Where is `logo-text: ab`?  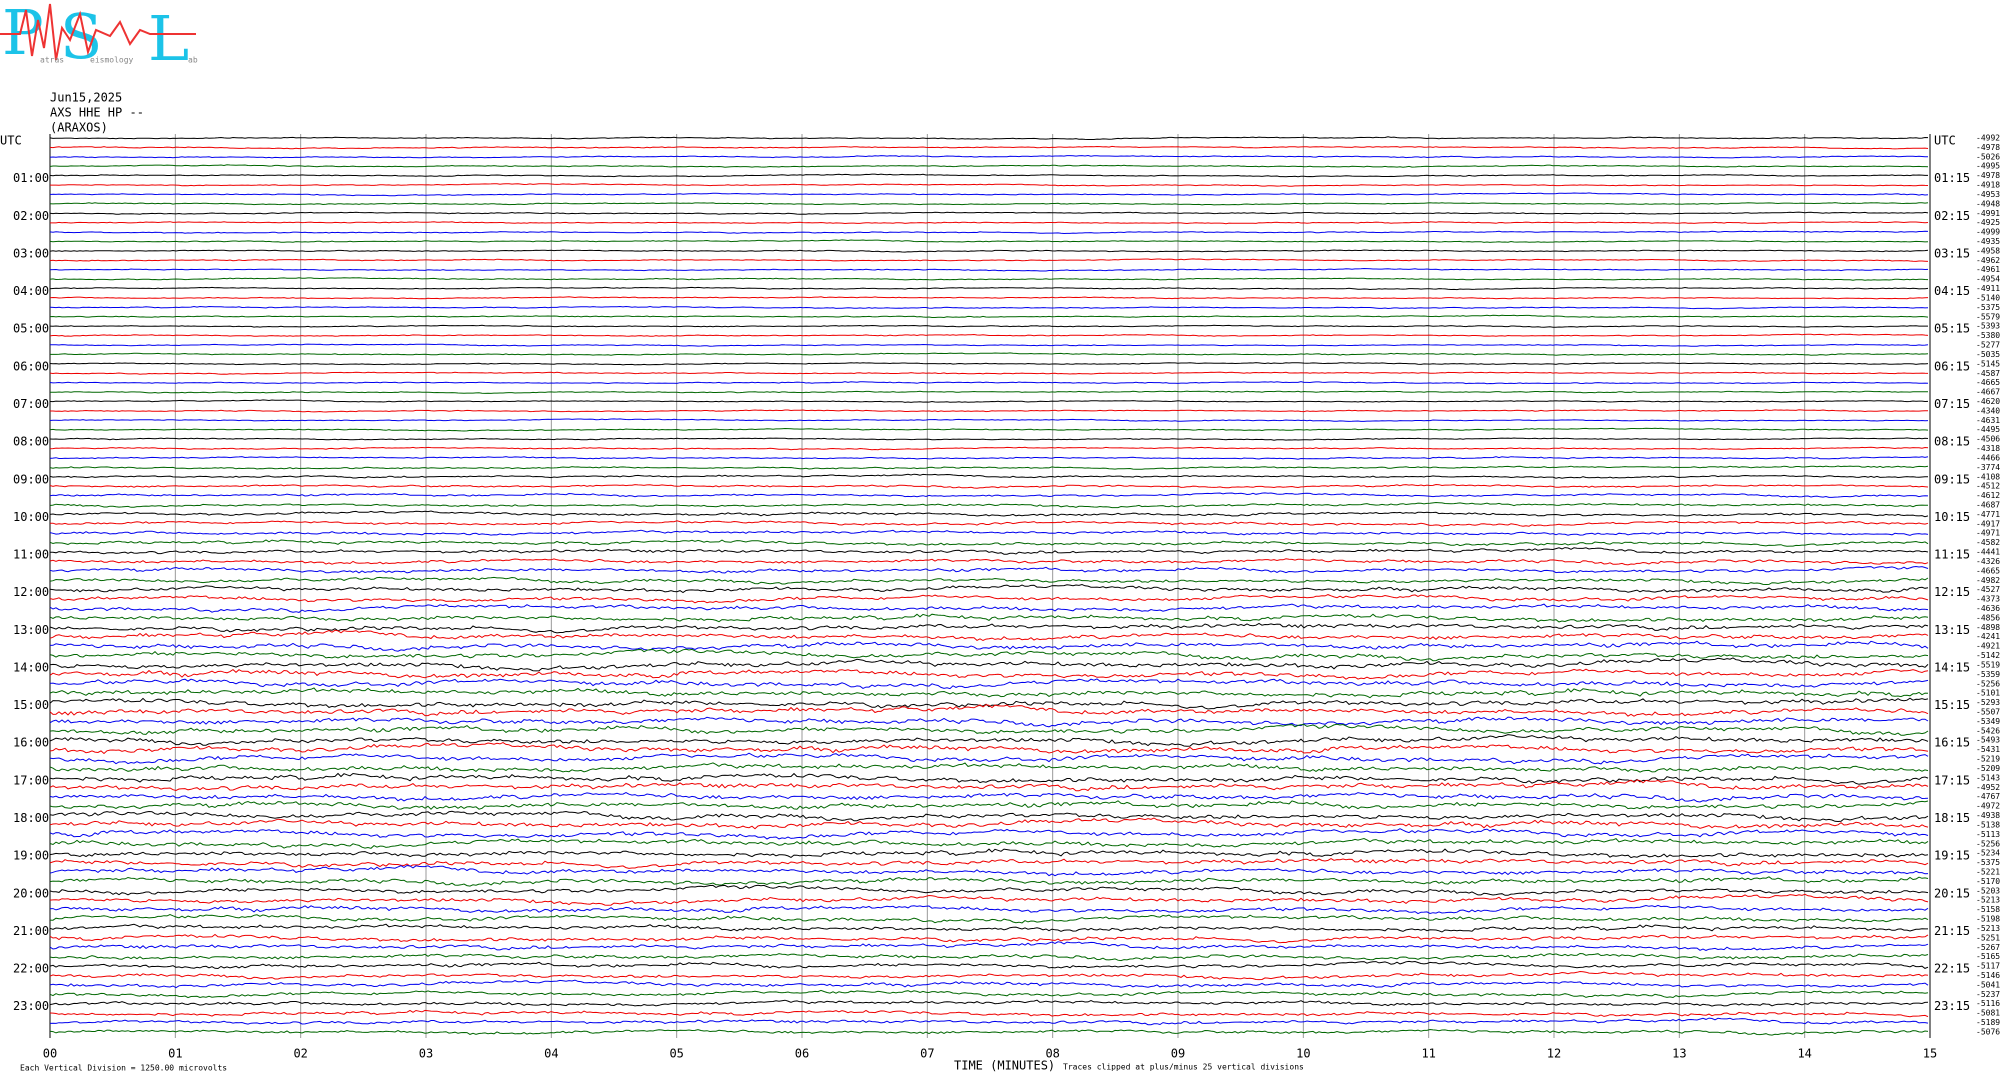
logo-text: ab is located at coordinates (193, 60).